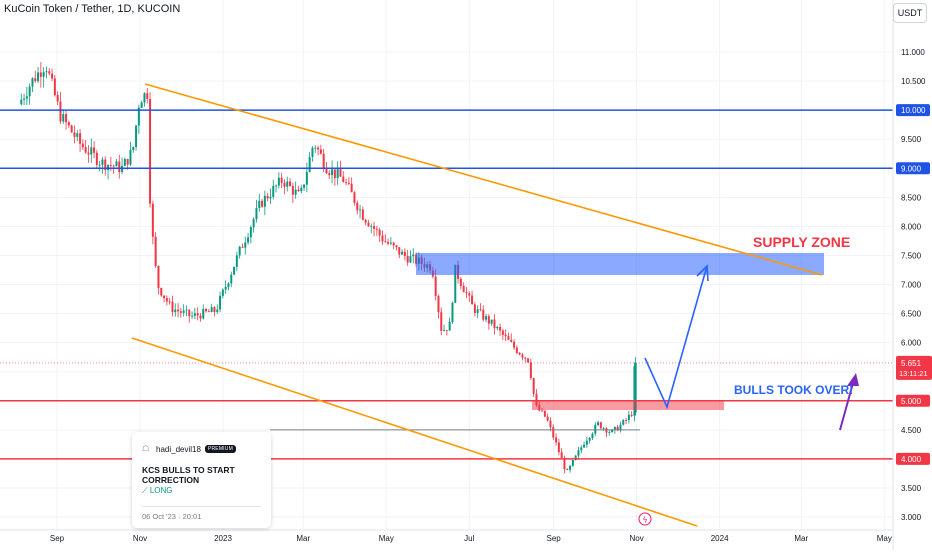  What do you see at coordinates (911, 343) in the screenshot?
I see `y-tick-label: 6.000` at bounding box center [911, 343].